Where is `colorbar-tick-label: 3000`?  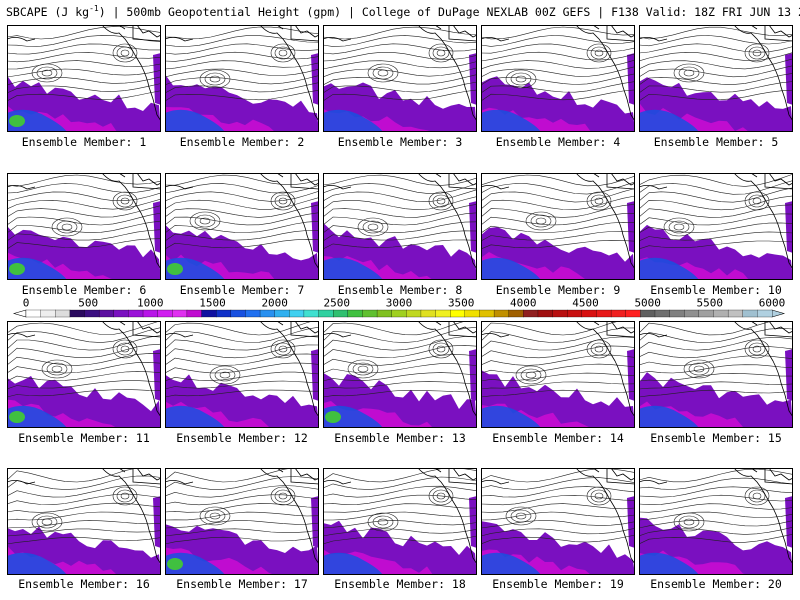 colorbar-tick-label: 3000 is located at coordinates (399, 303).